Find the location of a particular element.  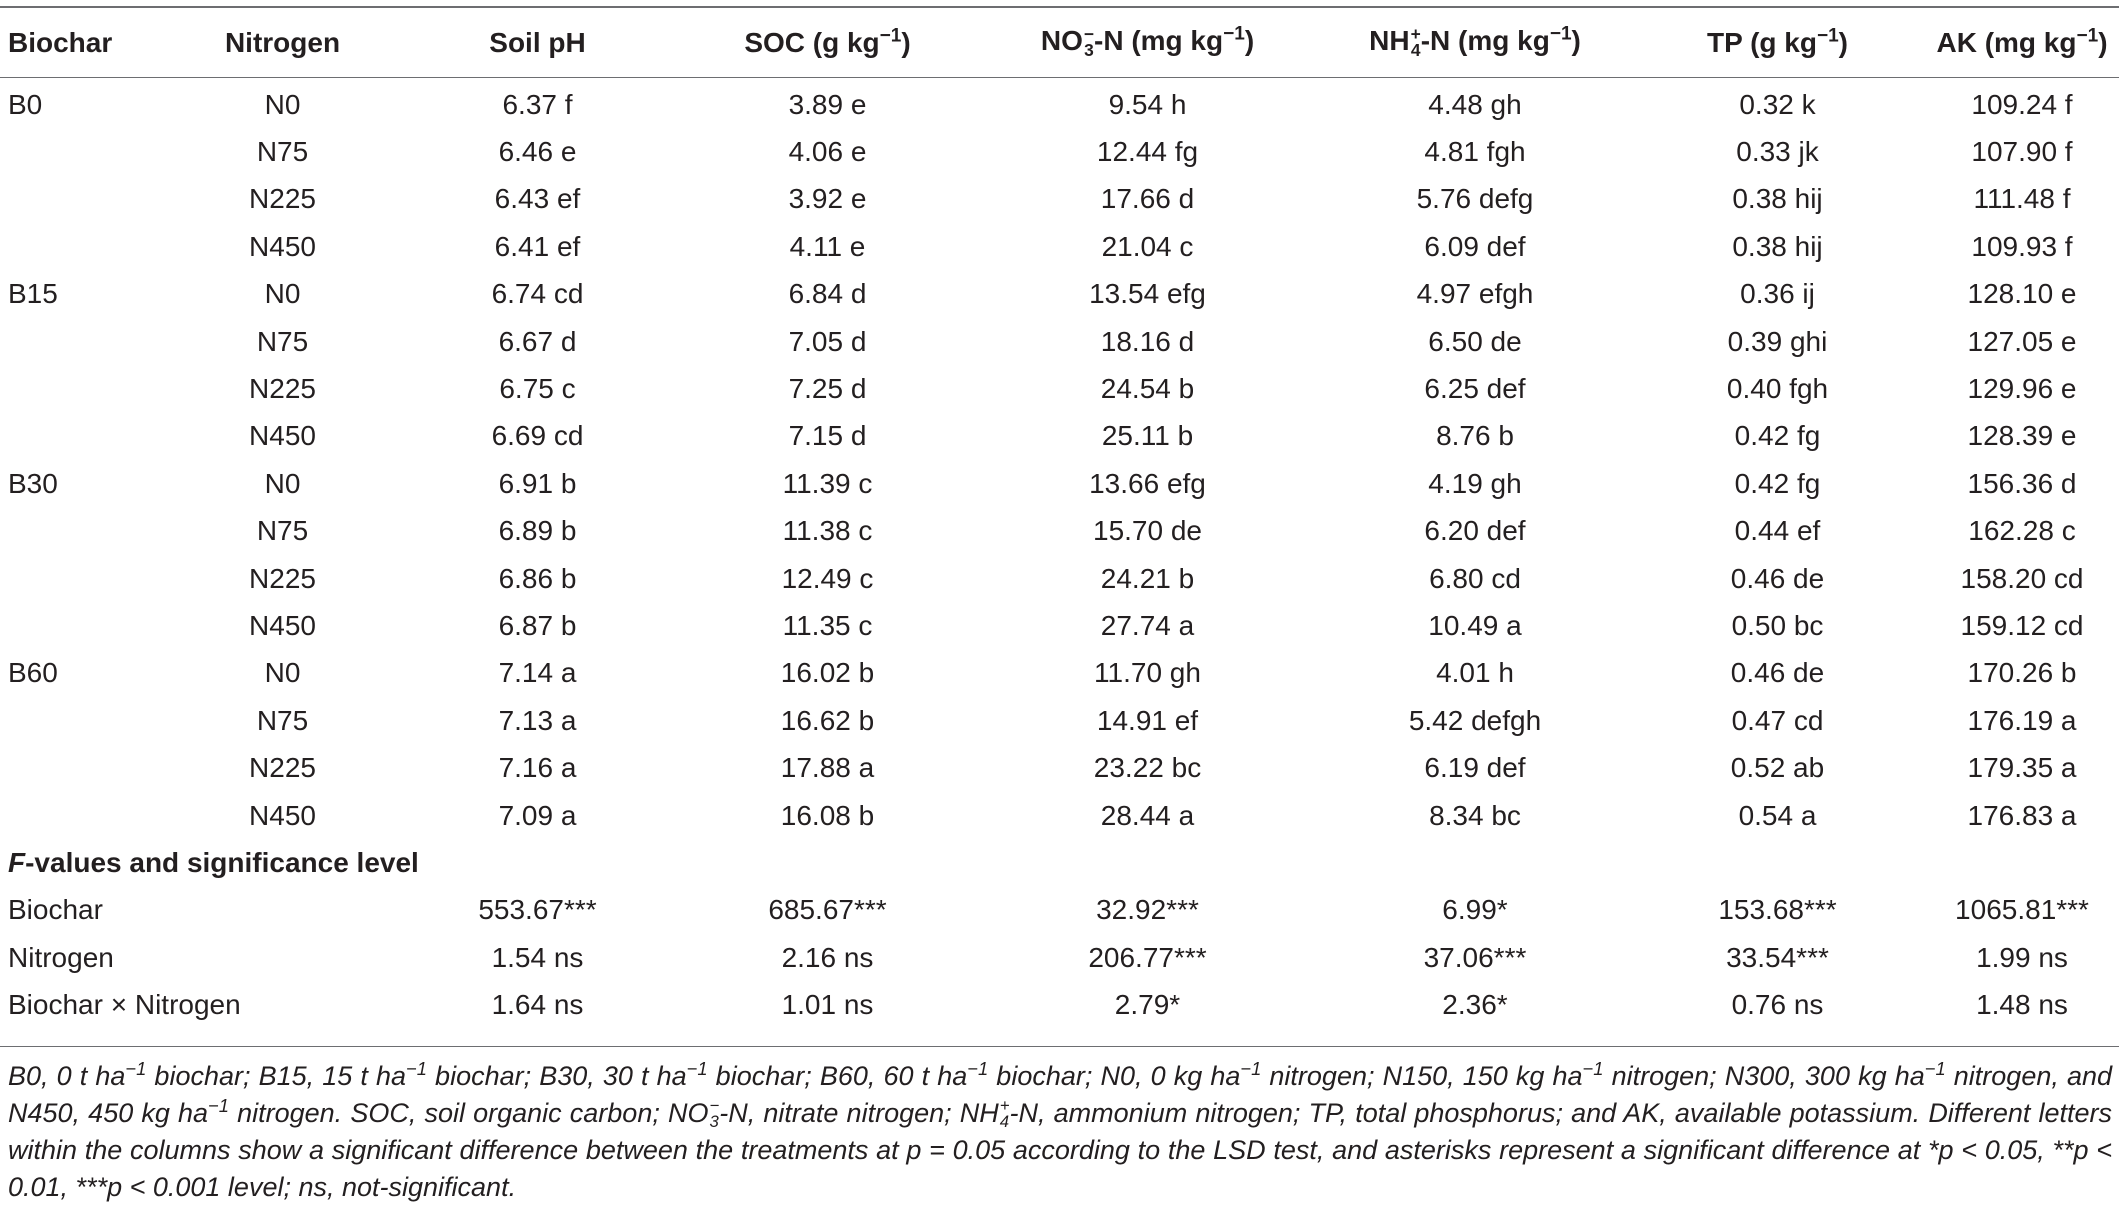

stats-tp: 0.76 ns is located at coordinates (1777, 1005).